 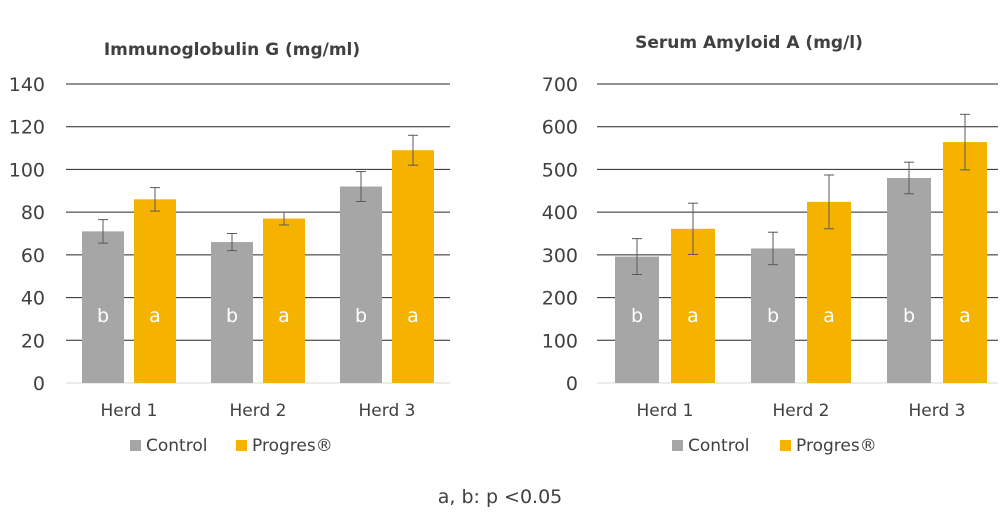 I want to click on chart-title: Immunoglobulin G (mg/ml), so click(x=232, y=50).